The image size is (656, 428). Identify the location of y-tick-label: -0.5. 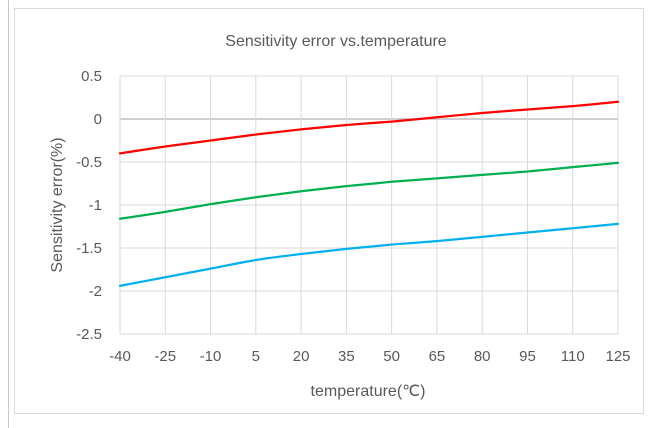
(89, 162).